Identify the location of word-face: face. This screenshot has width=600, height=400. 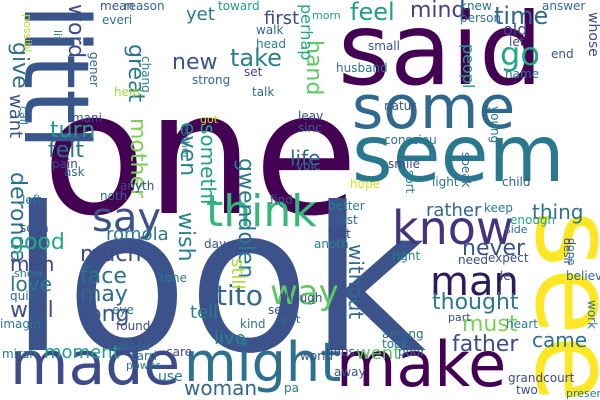
(103, 276).